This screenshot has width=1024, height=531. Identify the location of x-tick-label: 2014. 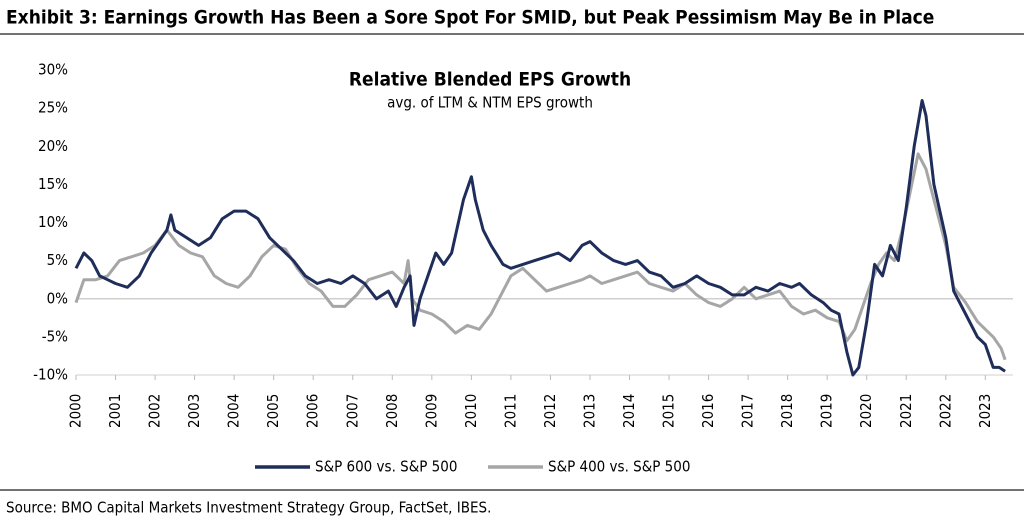
(629, 411).